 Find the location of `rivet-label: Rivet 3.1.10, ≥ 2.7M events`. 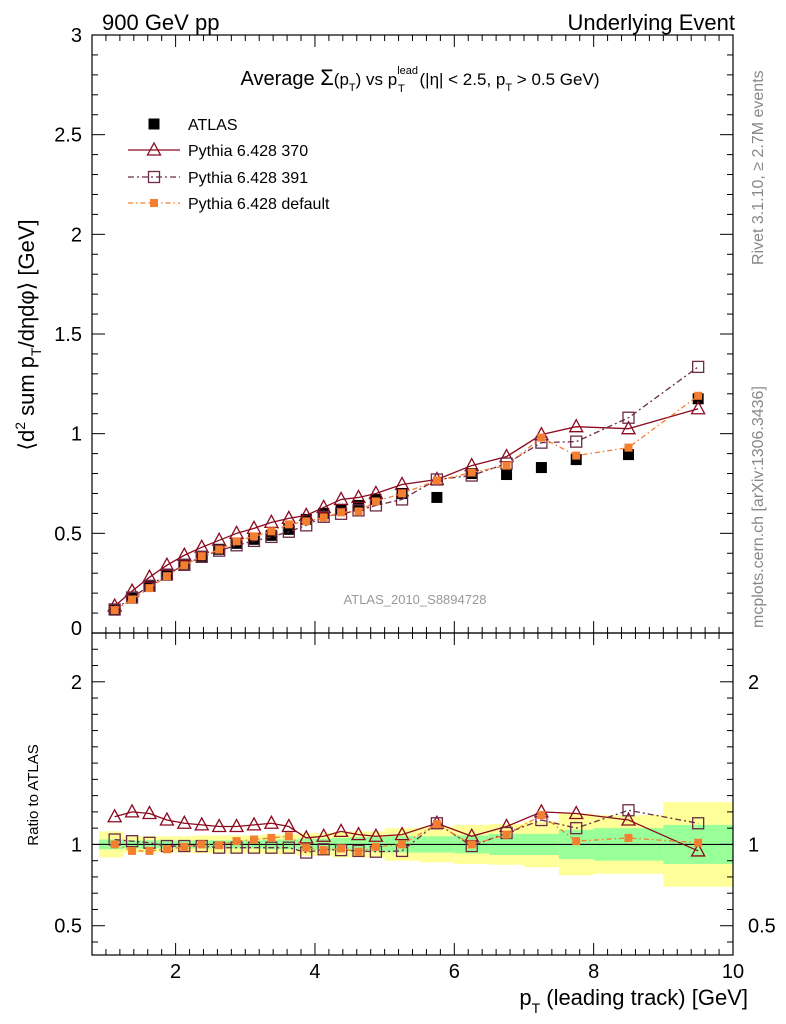

rivet-label: Rivet 3.1.10, ≥ 2.7M events is located at coordinates (758, 167).